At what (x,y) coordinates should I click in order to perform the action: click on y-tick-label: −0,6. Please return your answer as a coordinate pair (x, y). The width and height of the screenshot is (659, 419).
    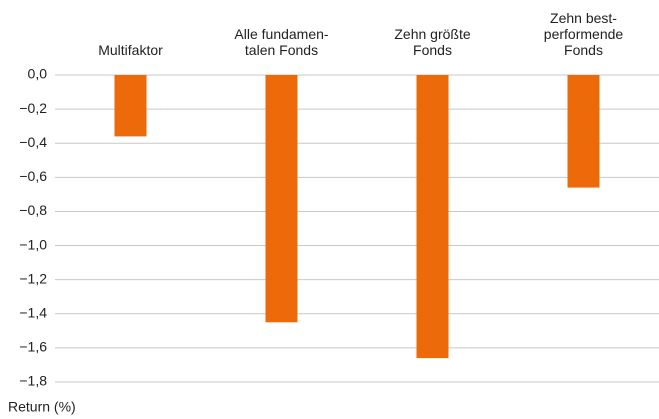
    Looking at the image, I should click on (33, 176).